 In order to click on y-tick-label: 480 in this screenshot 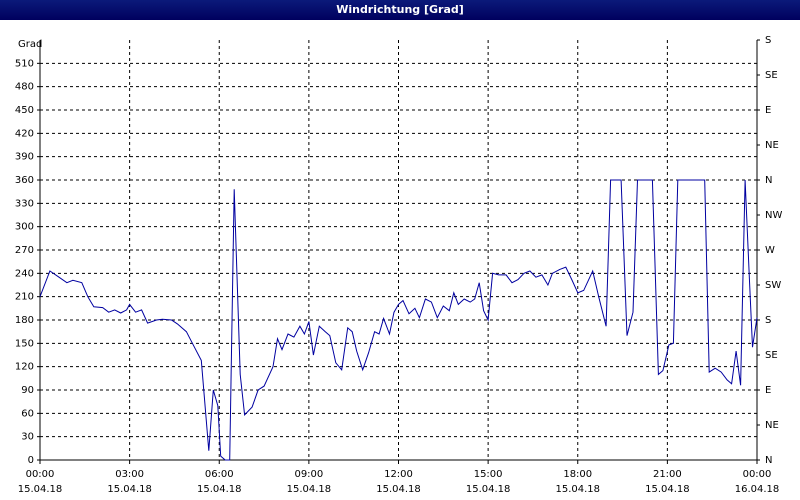, I will do `click(24, 87)`.